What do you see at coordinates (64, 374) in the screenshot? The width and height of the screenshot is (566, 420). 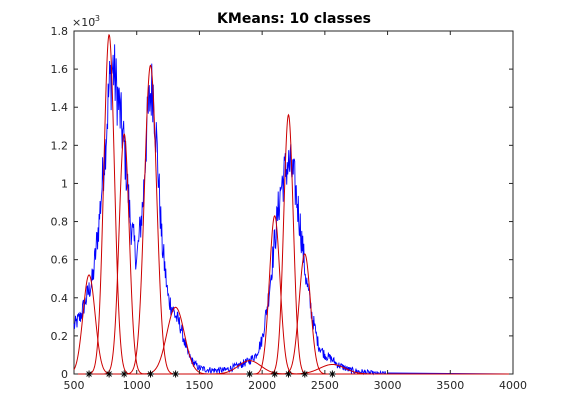 I see `y-tick-label: 0` at bounding box center [64, 374].